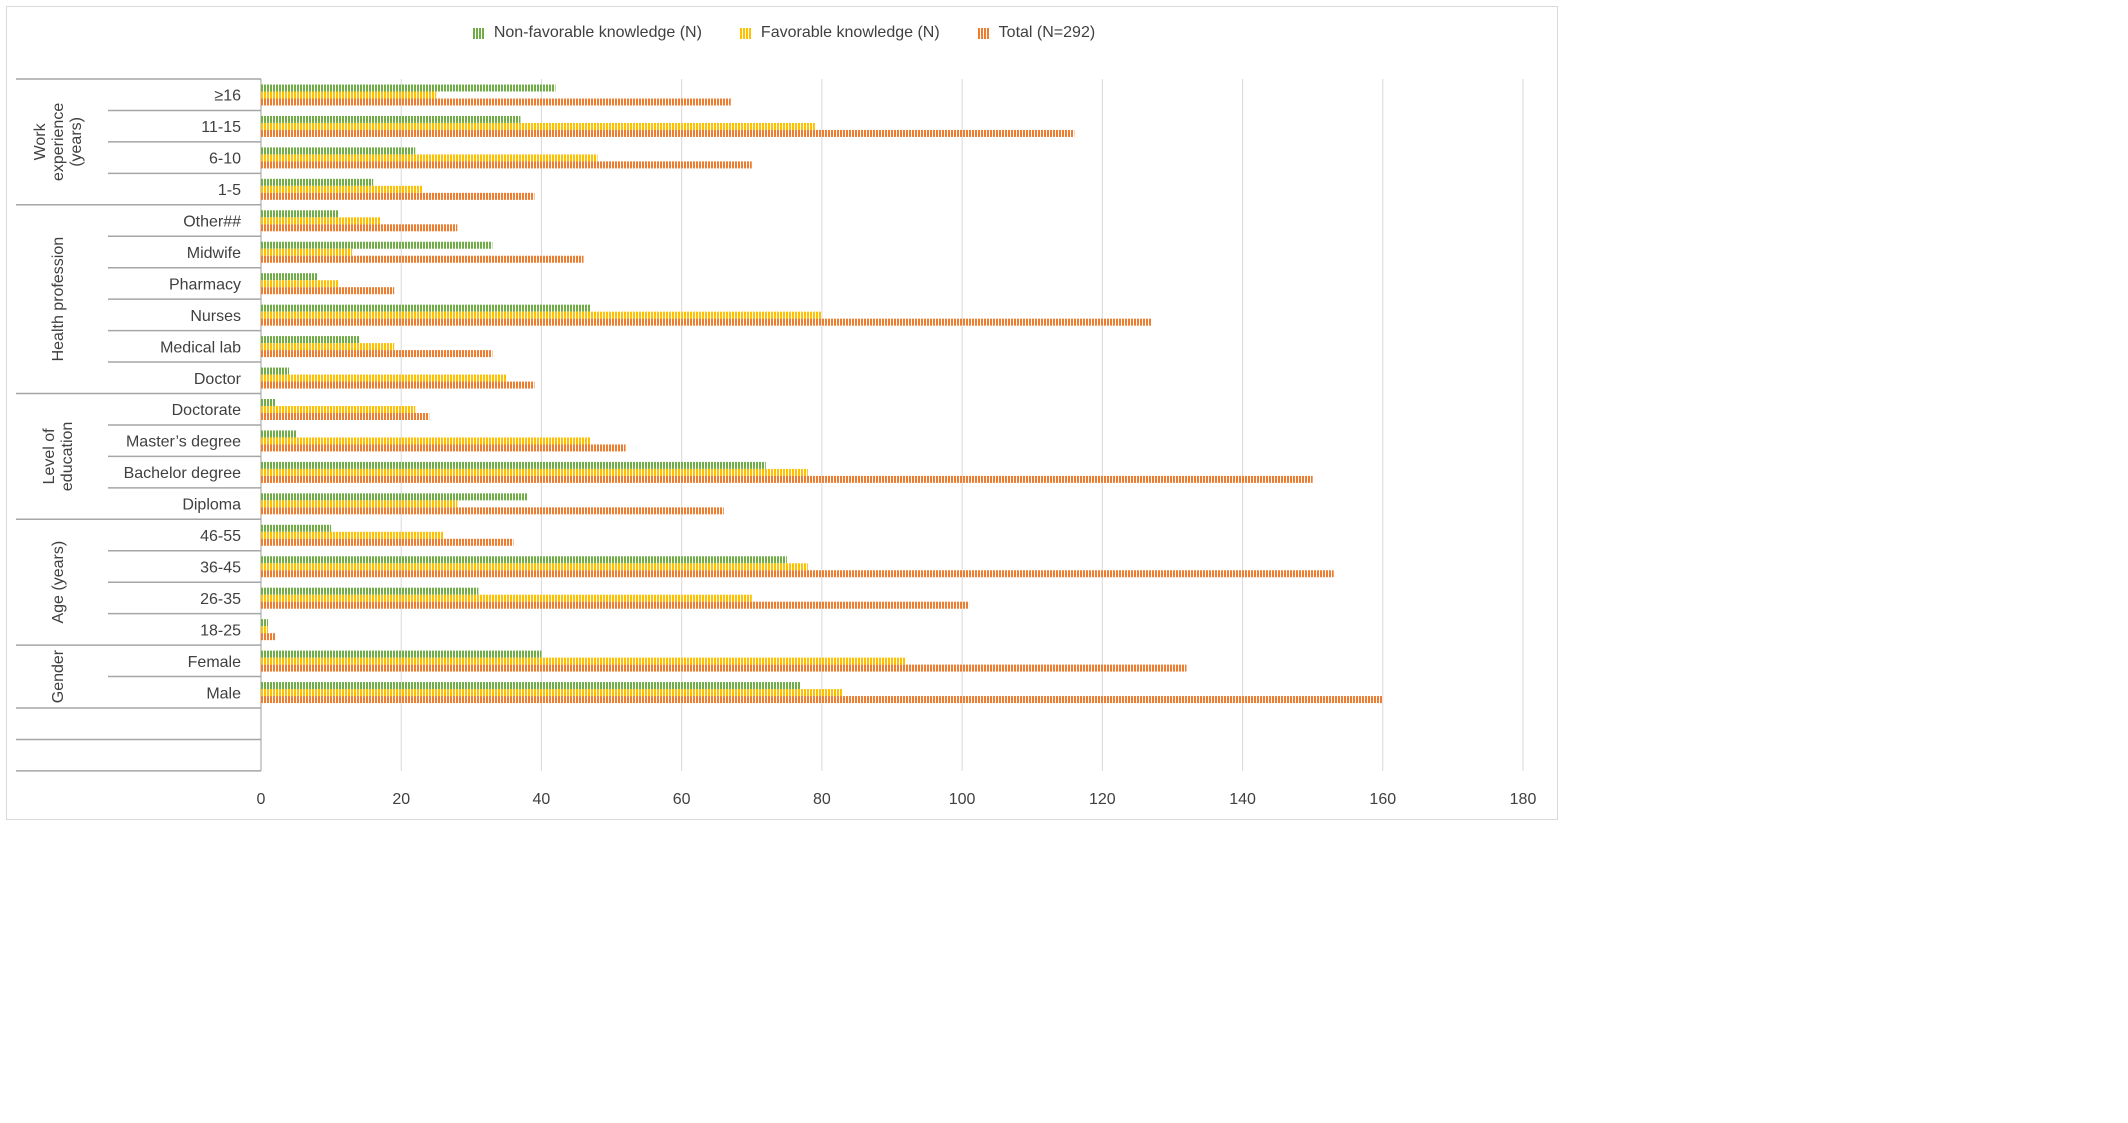 Image resolution: width=2128 pixels, height=1123 pixels. I want to click on bar-non-favorable-knowledge-n-midwife, so click(377, 245).